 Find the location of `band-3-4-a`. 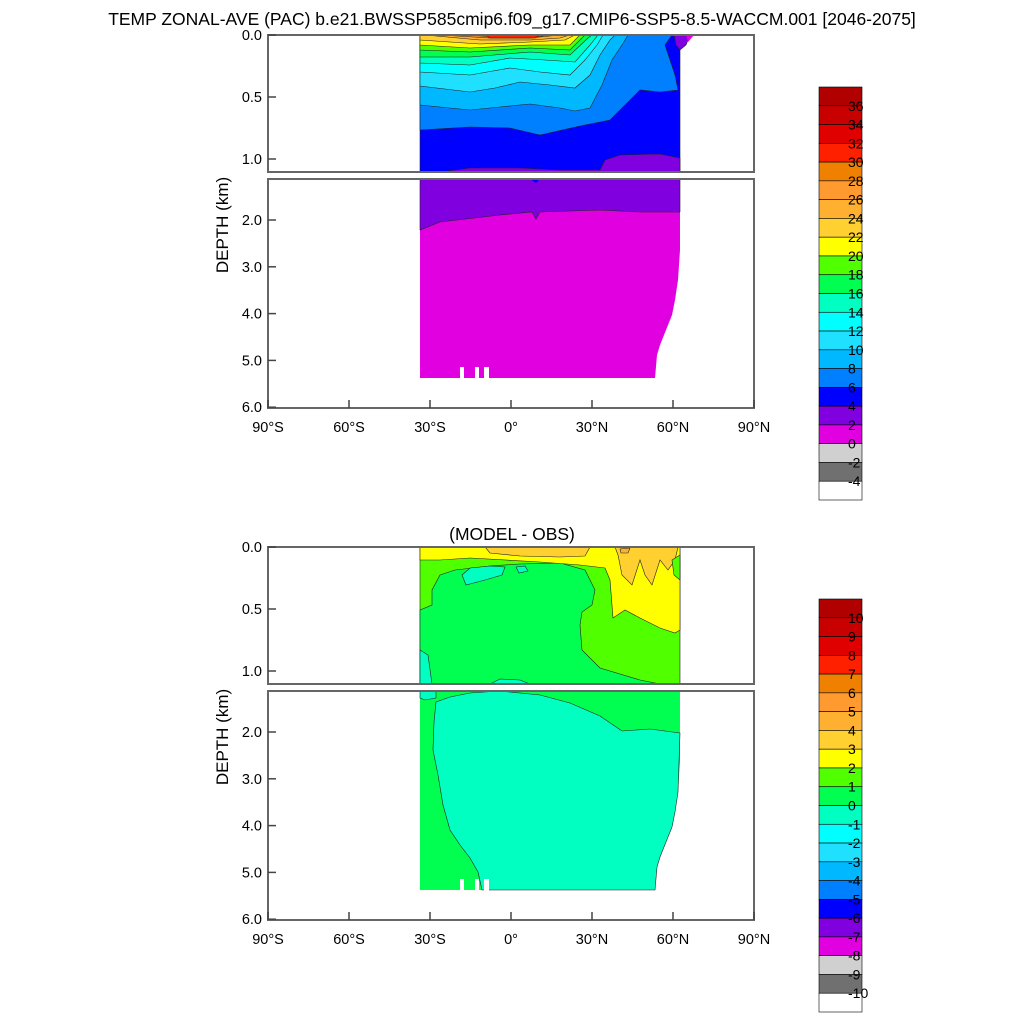

band-3-4-a is located at coordinates (537, 552).